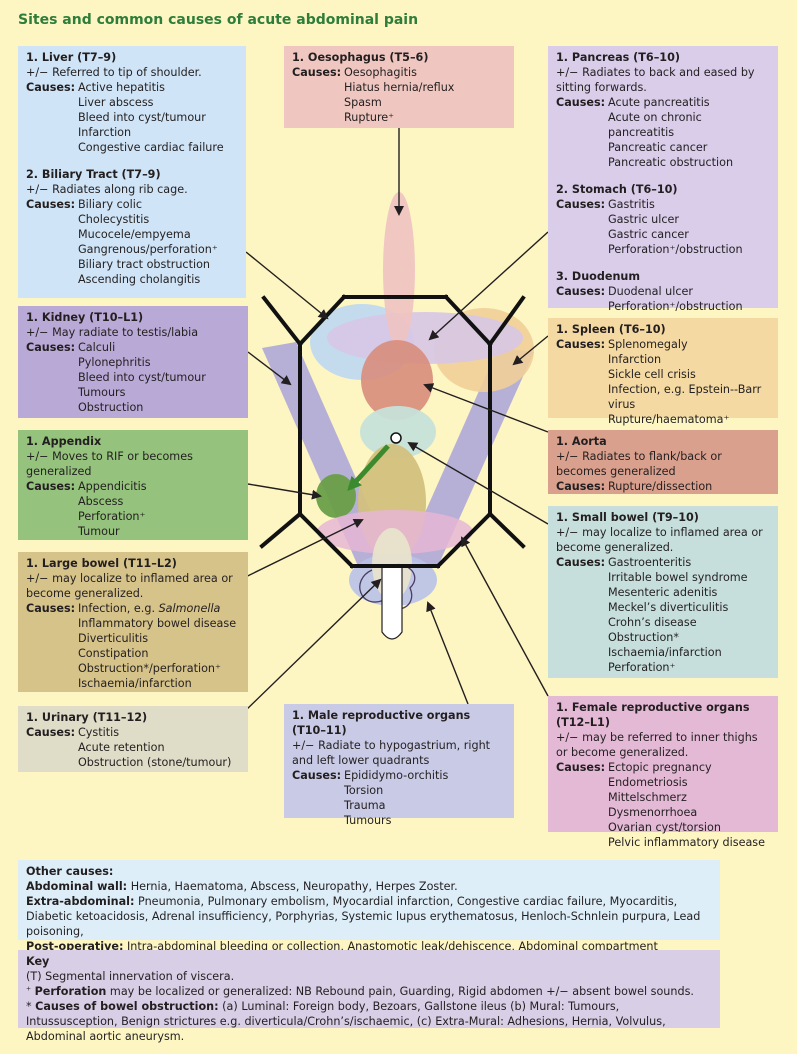  I want to click on cause-item: Calculi, so click(97, 347).